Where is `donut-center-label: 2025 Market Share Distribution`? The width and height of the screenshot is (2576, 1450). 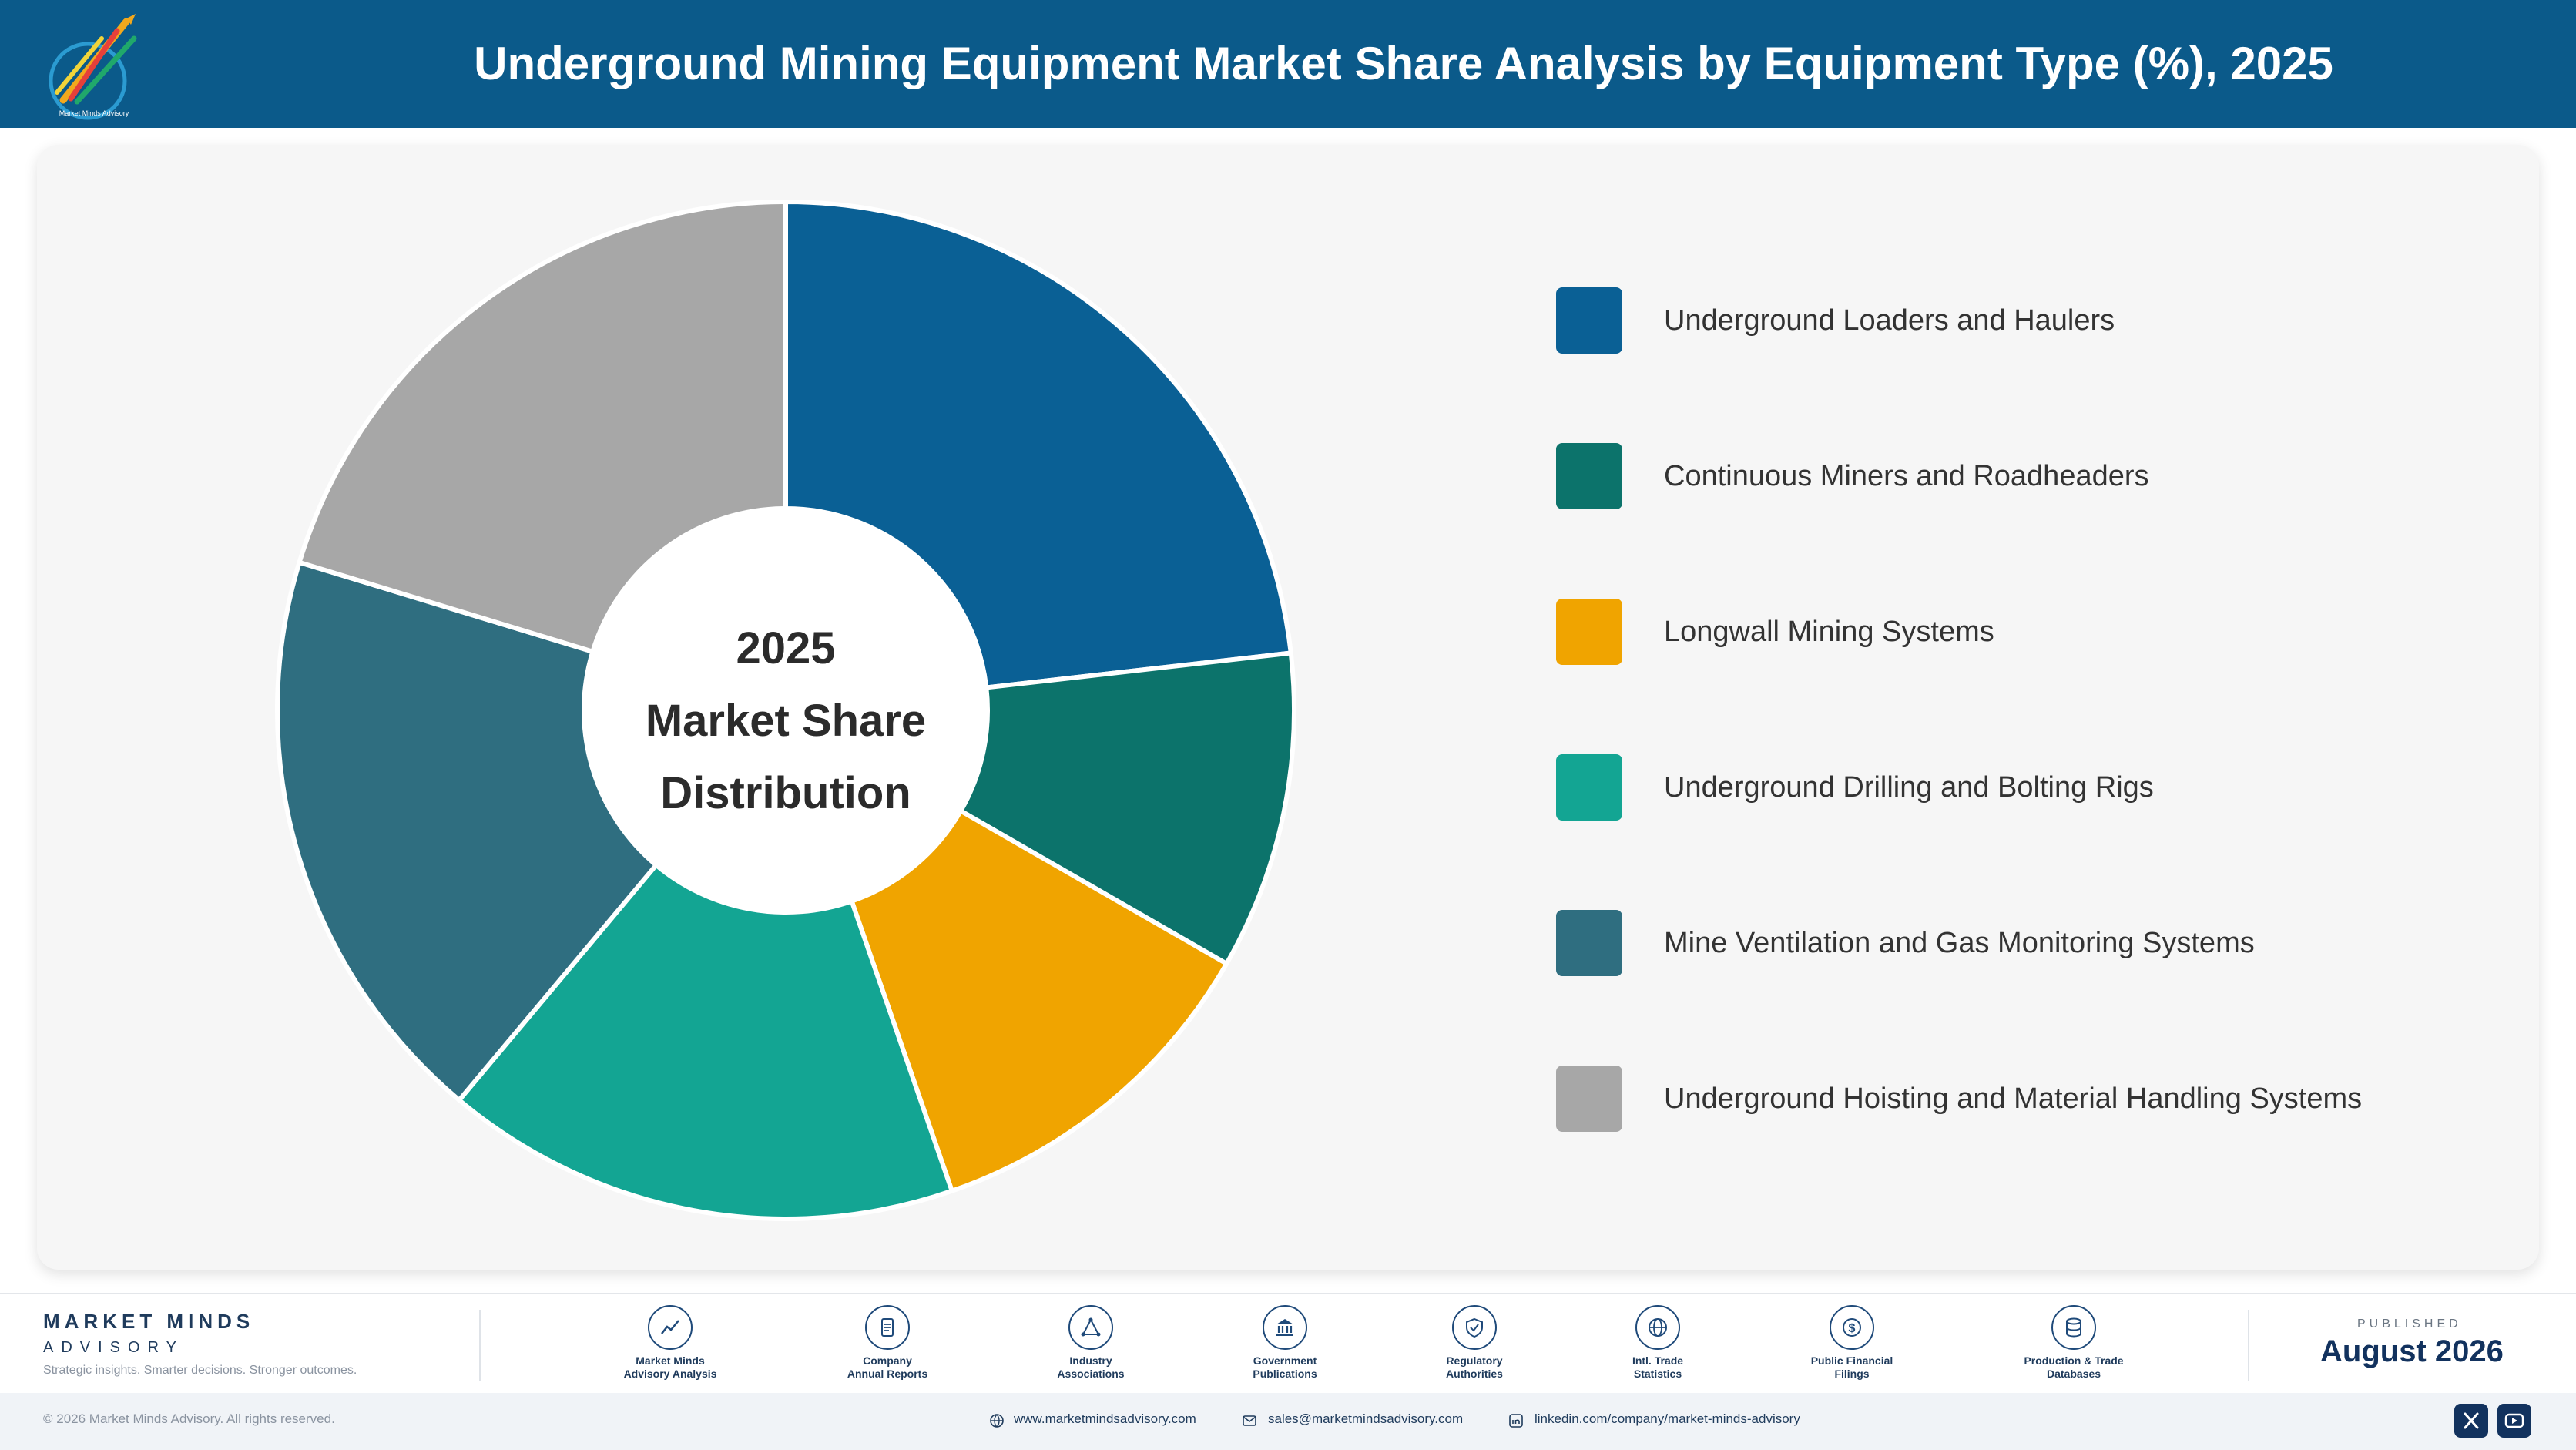
donut-center-label: 2025 Market Share Distribution is located at coordinates (785, 721).